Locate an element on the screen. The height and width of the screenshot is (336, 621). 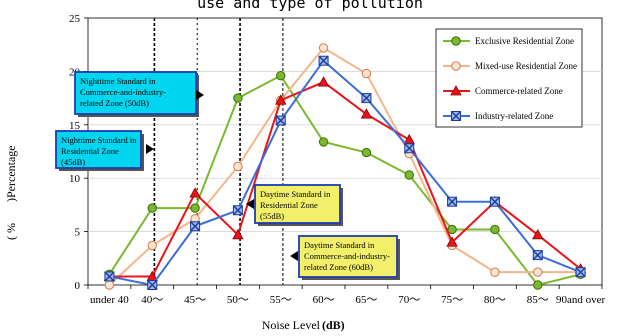
y-tick-label: 0 is located at coordinates (78, 286).